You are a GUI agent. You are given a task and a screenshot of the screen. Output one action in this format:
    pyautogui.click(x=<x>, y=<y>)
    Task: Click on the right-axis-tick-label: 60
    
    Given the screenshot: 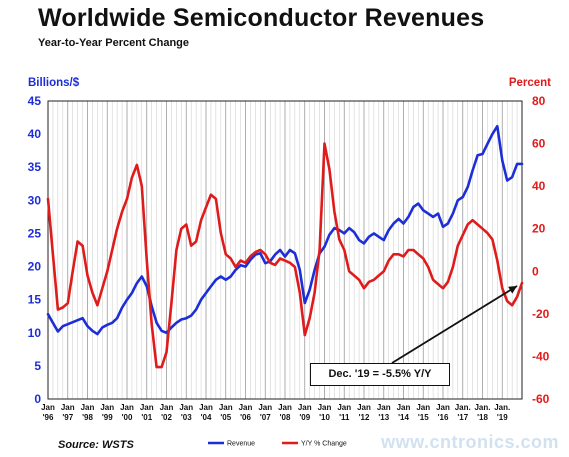 What is the action you would take?
    pyautogui.click(x=539, y=144)
    